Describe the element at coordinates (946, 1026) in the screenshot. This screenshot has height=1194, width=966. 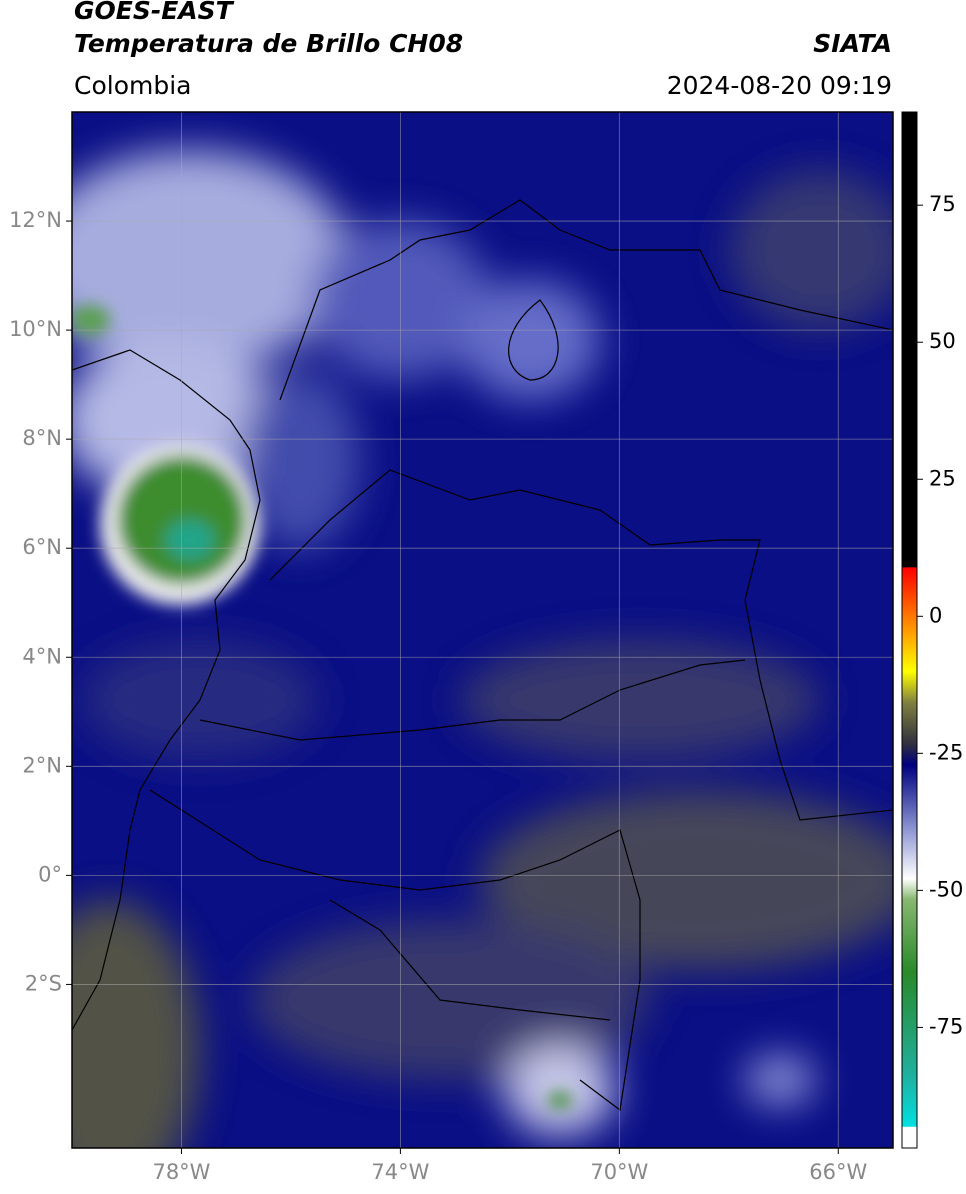
I see `colorbar-tick-label: -75` at that location.